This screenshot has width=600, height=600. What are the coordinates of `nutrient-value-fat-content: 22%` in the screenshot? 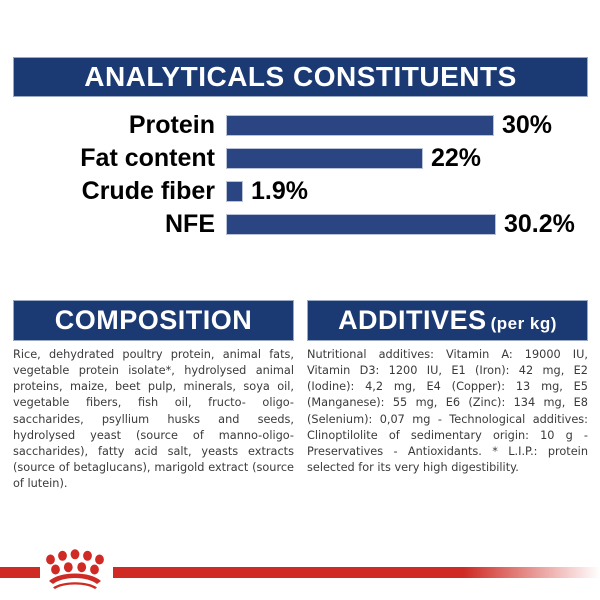 It's located at (456, 158).